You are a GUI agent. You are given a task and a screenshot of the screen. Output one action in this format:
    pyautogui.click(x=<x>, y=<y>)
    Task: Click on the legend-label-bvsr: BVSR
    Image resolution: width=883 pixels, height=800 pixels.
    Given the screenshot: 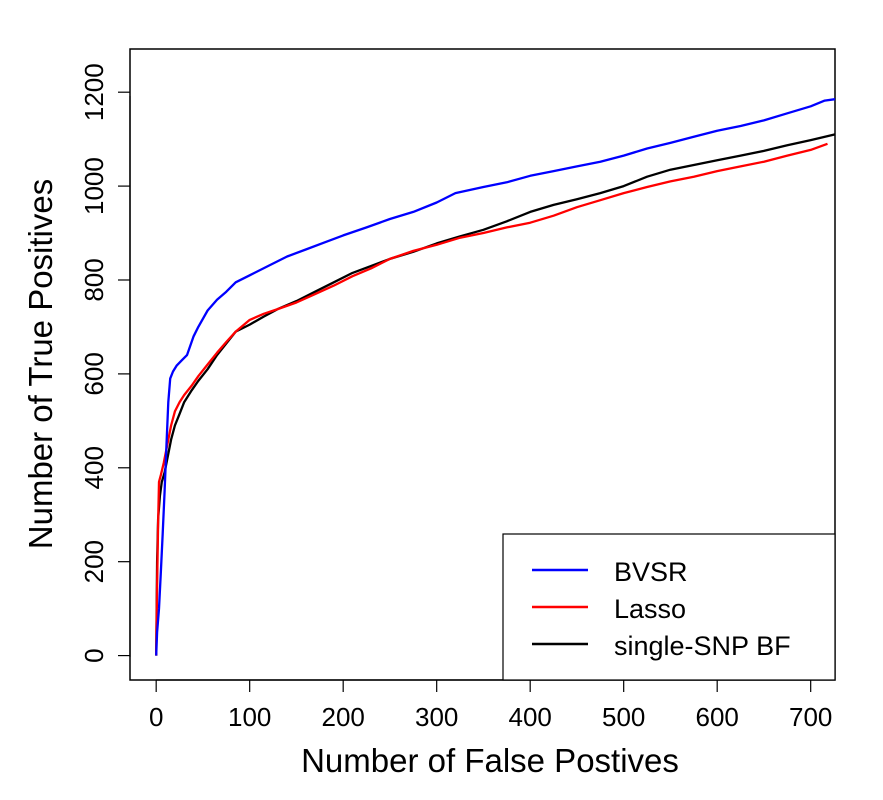 What is the action you would take?
    pyautogui.click(x=651, y=572)
    